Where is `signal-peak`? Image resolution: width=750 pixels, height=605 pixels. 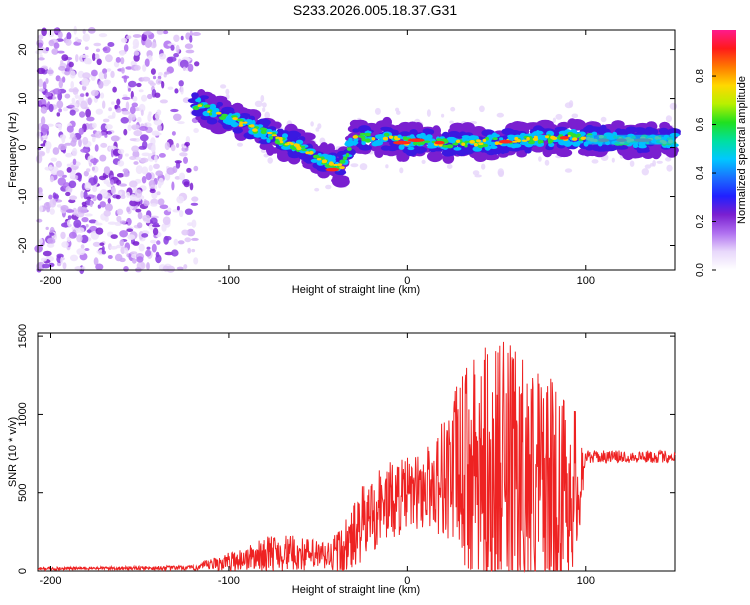
signal-peak is located at coordinates (402, 142).